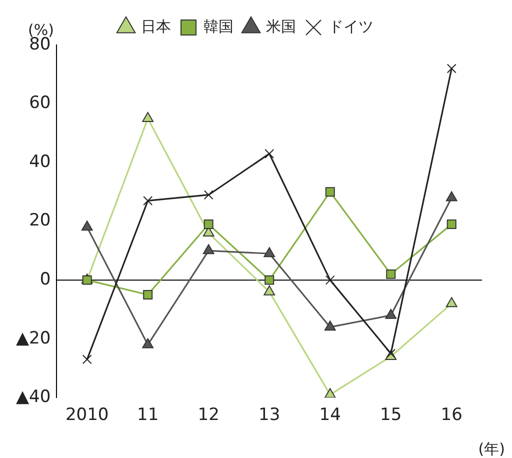 This screenshot has height=458, width=512. Describe the element at coordinates (87, 415) in the screenshot. I see `x-tick-label: 2010` at that location.